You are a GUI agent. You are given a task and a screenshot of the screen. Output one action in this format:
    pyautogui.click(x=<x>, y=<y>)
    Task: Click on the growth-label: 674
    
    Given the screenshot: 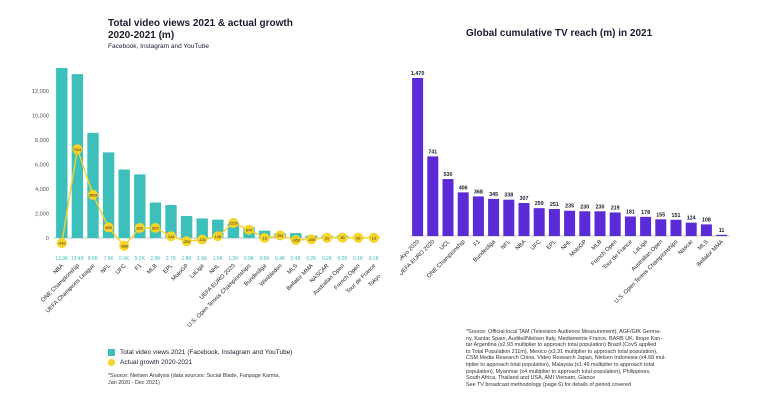 What is the action you would take?
    pyautogui.click(x=249, y=230)
    